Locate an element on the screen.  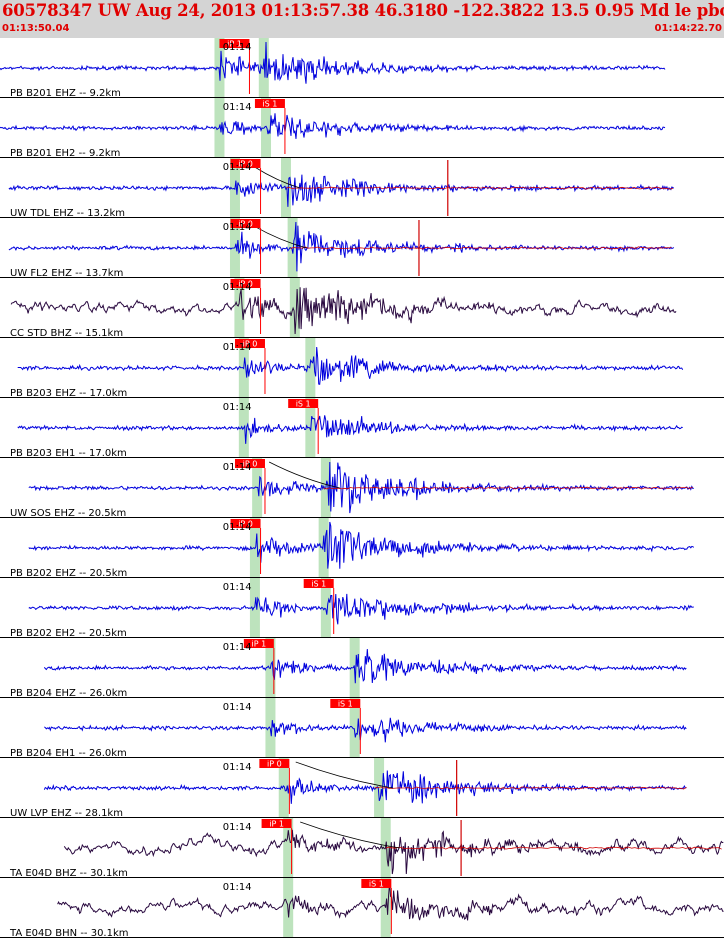
trace-label: UW TDL EHZ -- 13.2km is located at coordinates (67, 213).